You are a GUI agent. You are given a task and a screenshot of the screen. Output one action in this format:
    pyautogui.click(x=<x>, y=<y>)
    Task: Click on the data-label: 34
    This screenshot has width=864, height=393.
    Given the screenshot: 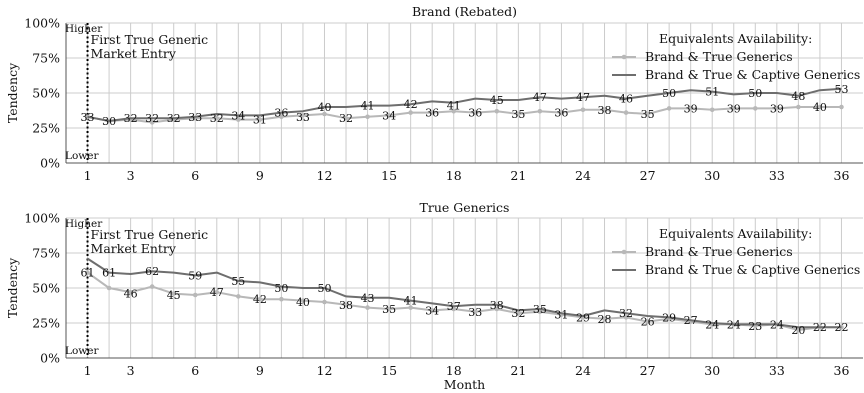 What is the action you would take?
    pyautogui.click(x=389, y=115)
    